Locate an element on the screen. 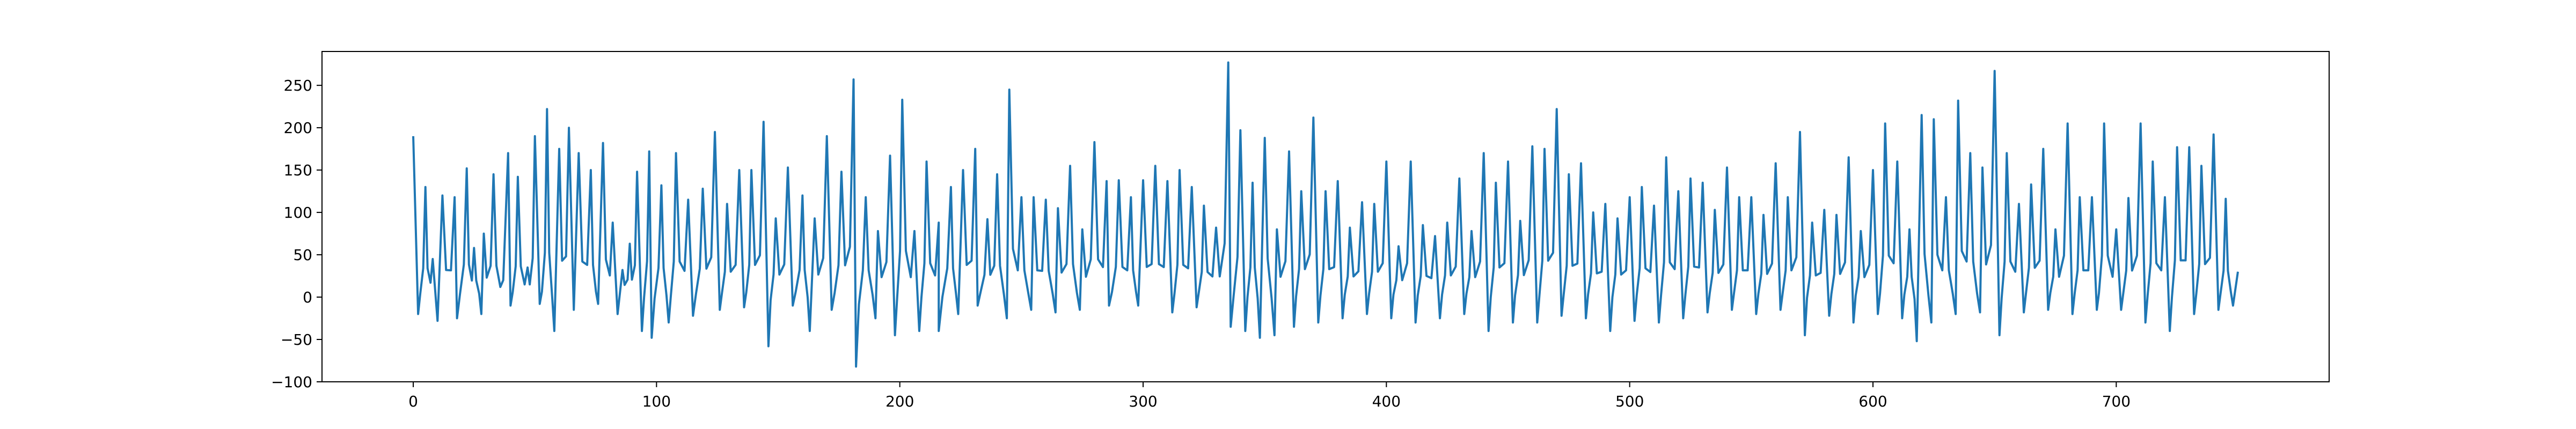 The image size is (2576, 429). x-tick-label: 100 is located at coordinates (656, 401).